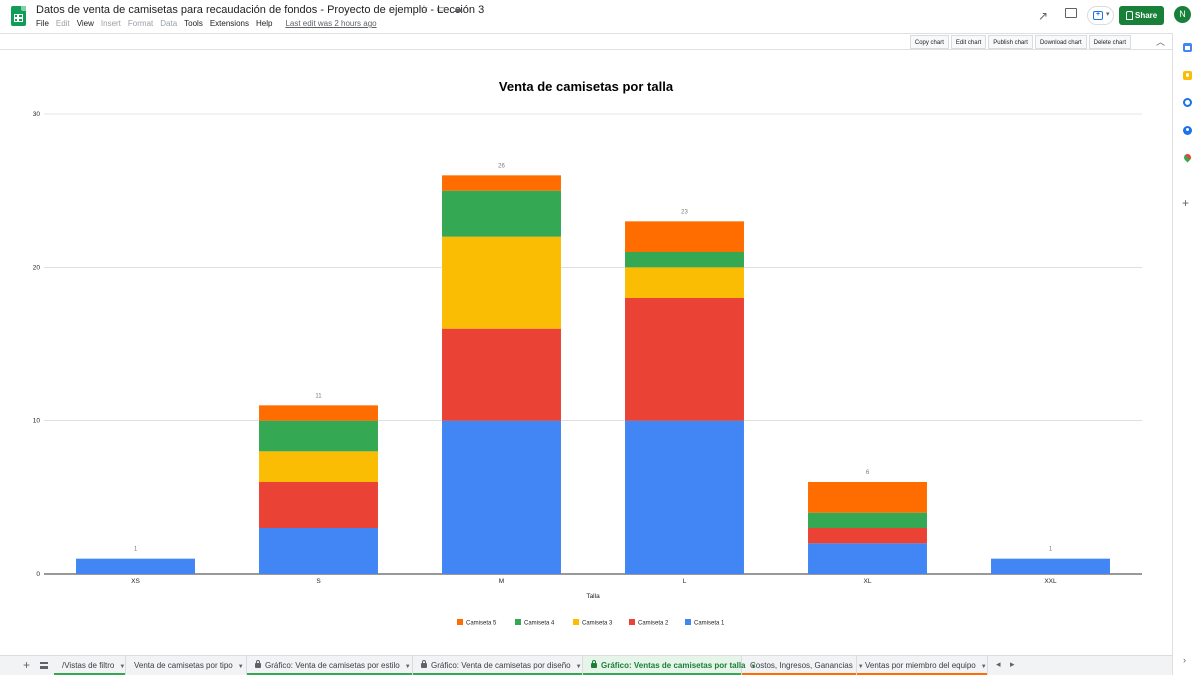 This screenshot has width=1200, height=677. Describe the element at coordinates (929, 42) in the screenshot. I see `copy-chart-button: Copy chart` at that location.